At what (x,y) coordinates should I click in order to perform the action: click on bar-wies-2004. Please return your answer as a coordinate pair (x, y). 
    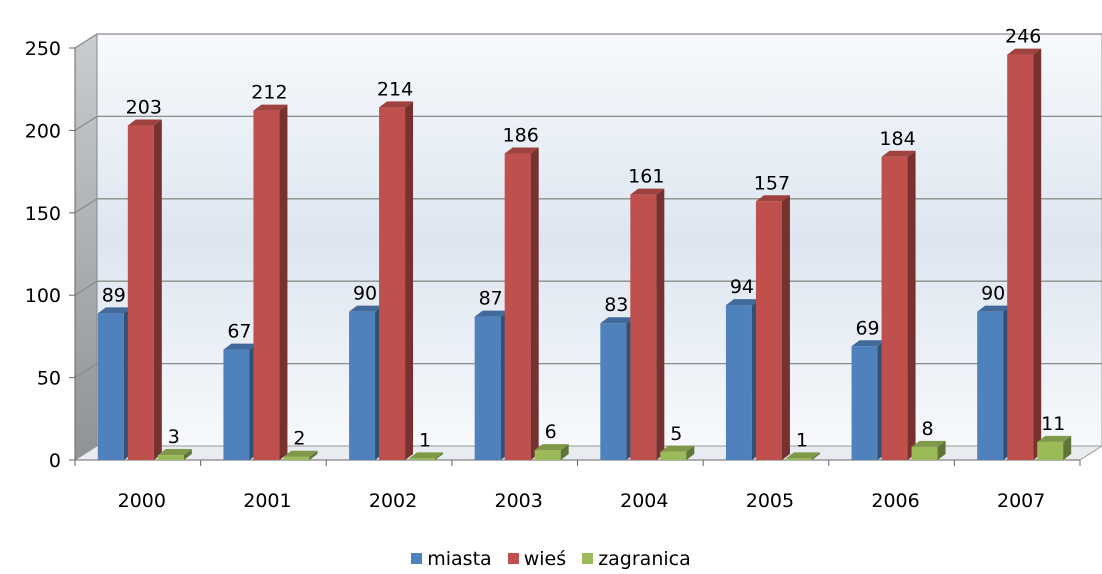
    Looking at the image, I should click on (647, 324).